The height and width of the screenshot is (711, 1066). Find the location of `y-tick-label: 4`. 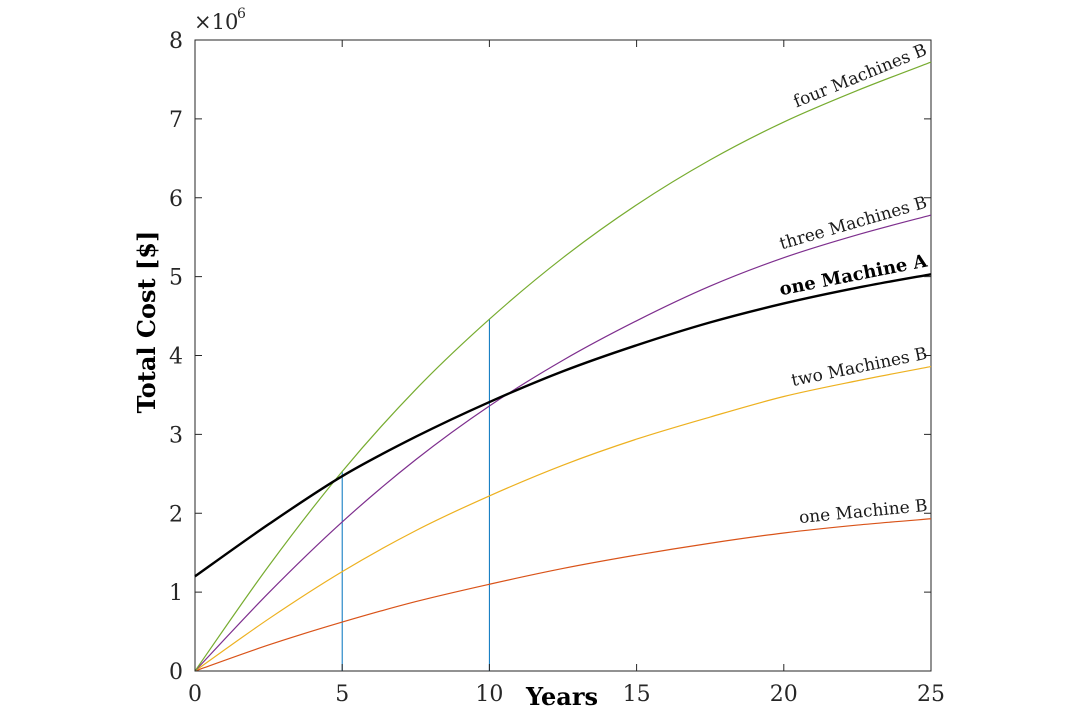

y-tick-label: 4 is located at coordinates (176, 357).